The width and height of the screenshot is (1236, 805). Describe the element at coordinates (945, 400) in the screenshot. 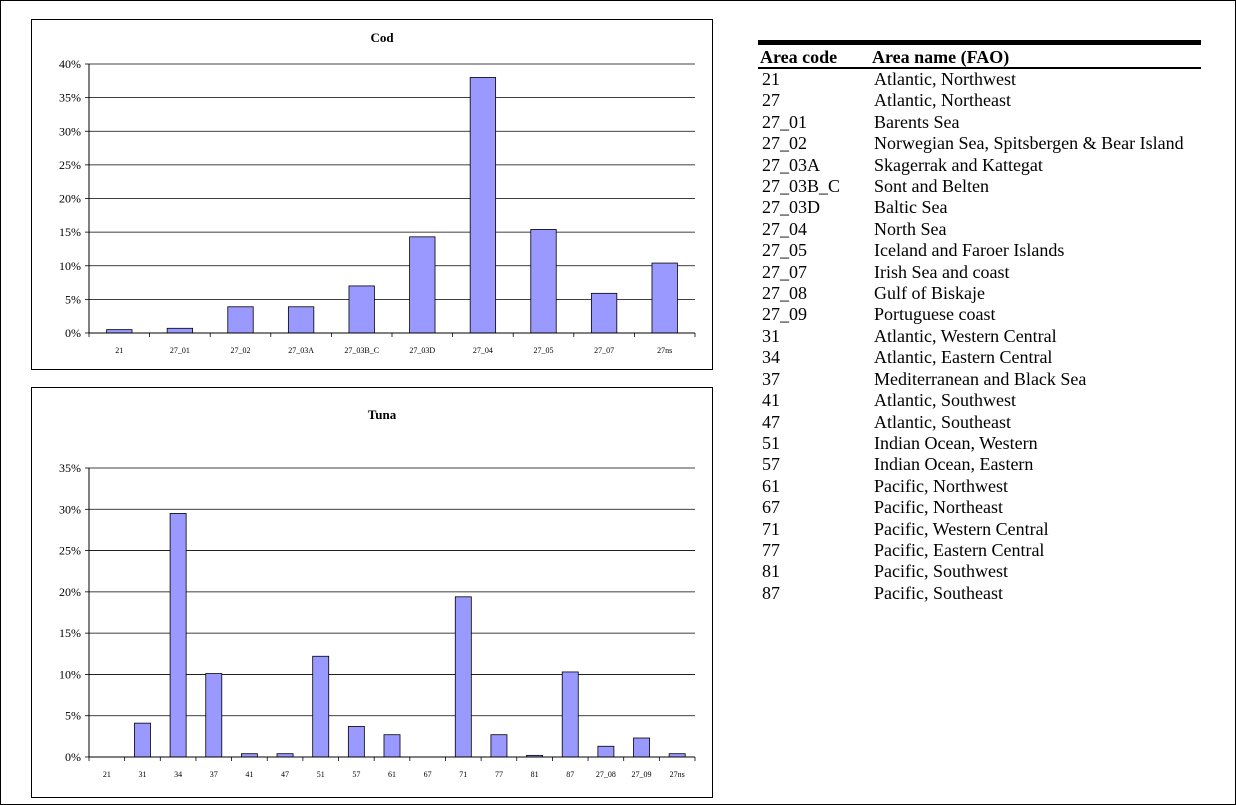

I see `area-name-cell: Atlantic, Southwest` at that location.